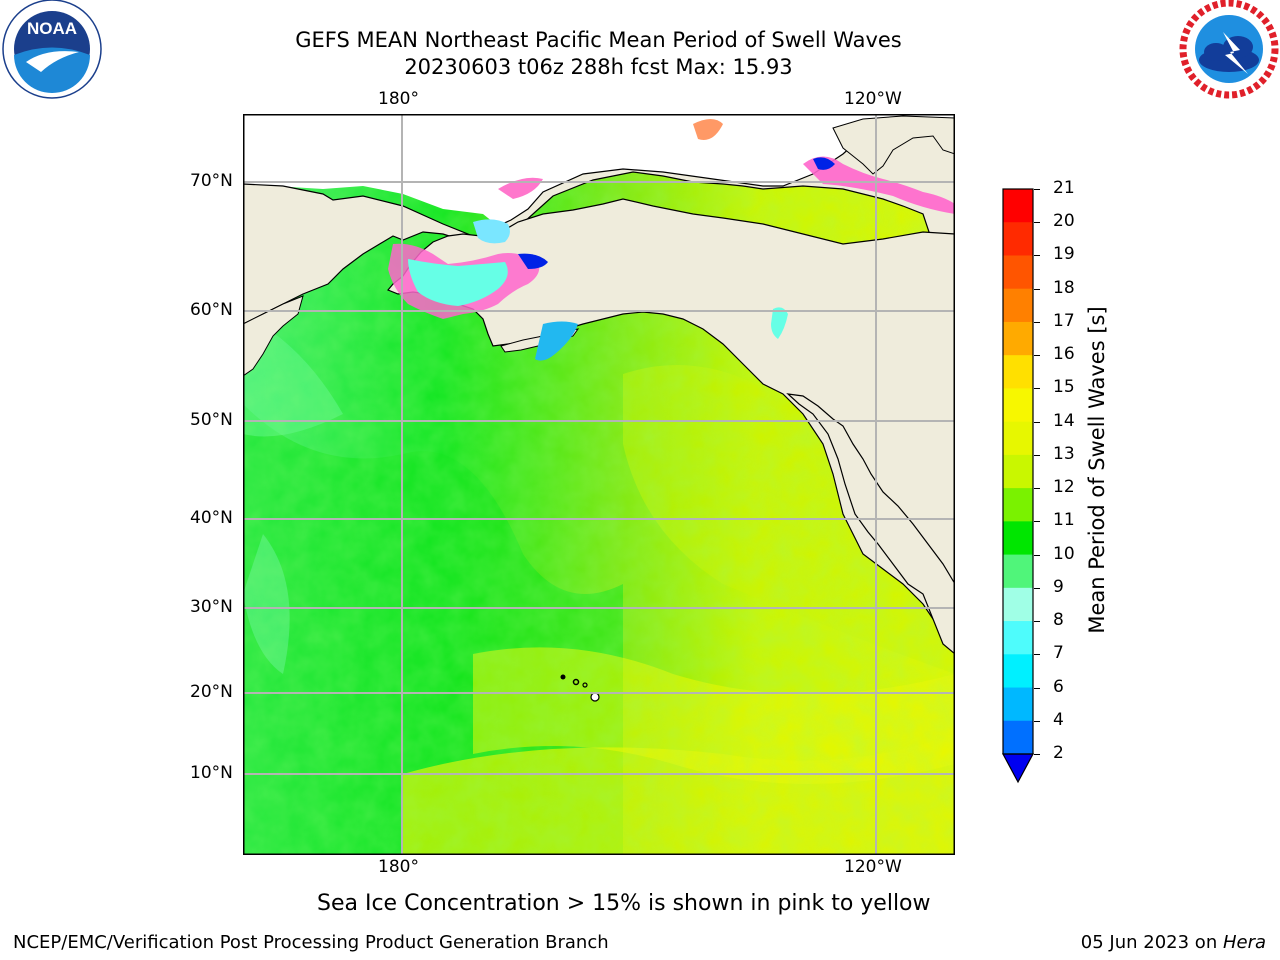 The height and width of the screenshot is (960, 1280). Describe the element at coordinates (1064, 453) in the screenshot. I see `colorbar-tick-label: 13` at that location.